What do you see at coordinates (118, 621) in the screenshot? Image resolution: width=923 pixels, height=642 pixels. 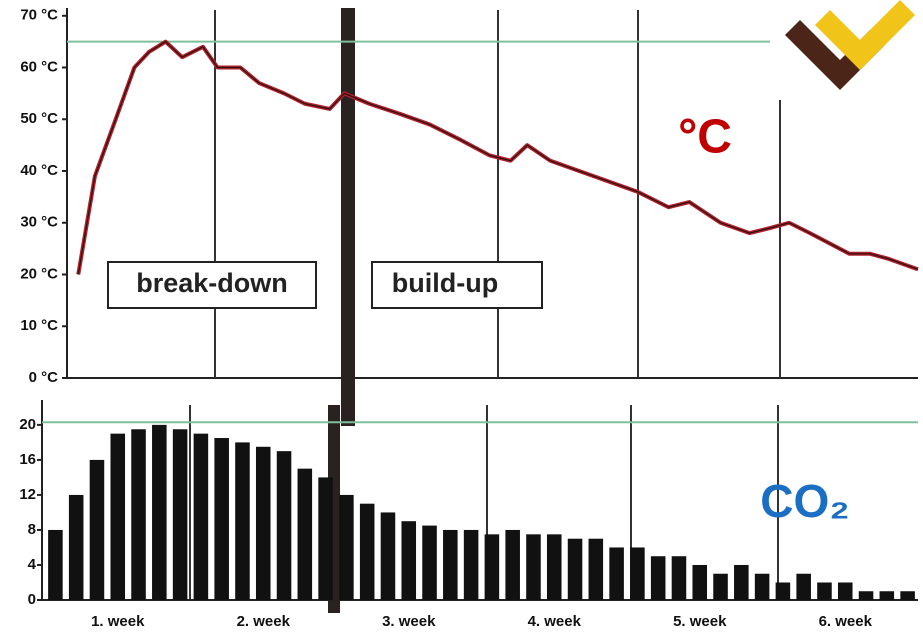 I see `x-tick-label: 1. week` at bounding box center [118, 621].